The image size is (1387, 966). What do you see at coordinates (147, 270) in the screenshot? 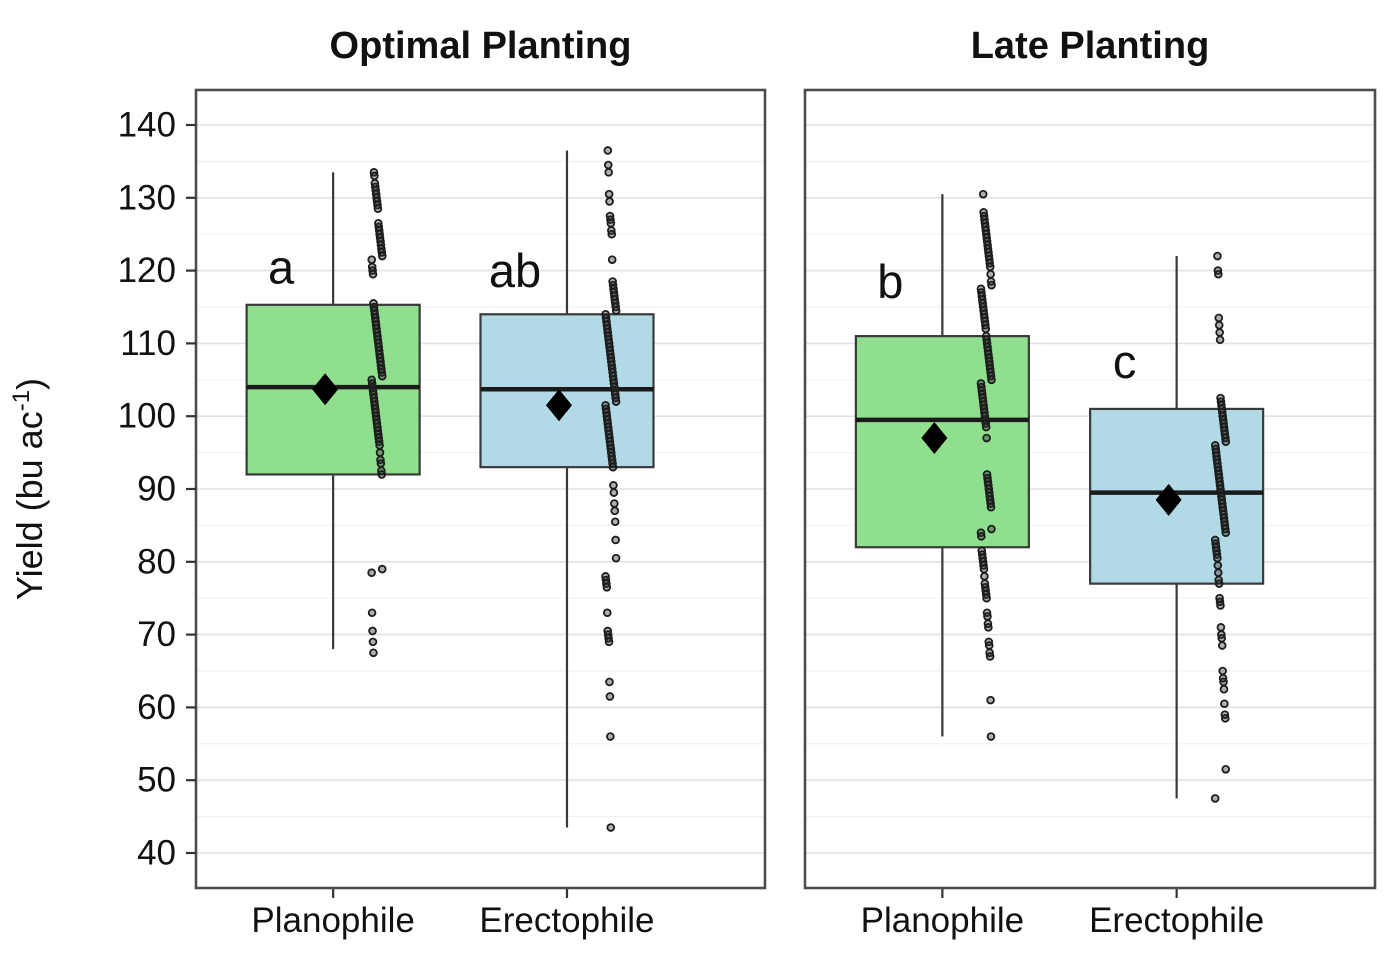
I see `y-axis-tick-label: 120` at bounding box center [147, 270].